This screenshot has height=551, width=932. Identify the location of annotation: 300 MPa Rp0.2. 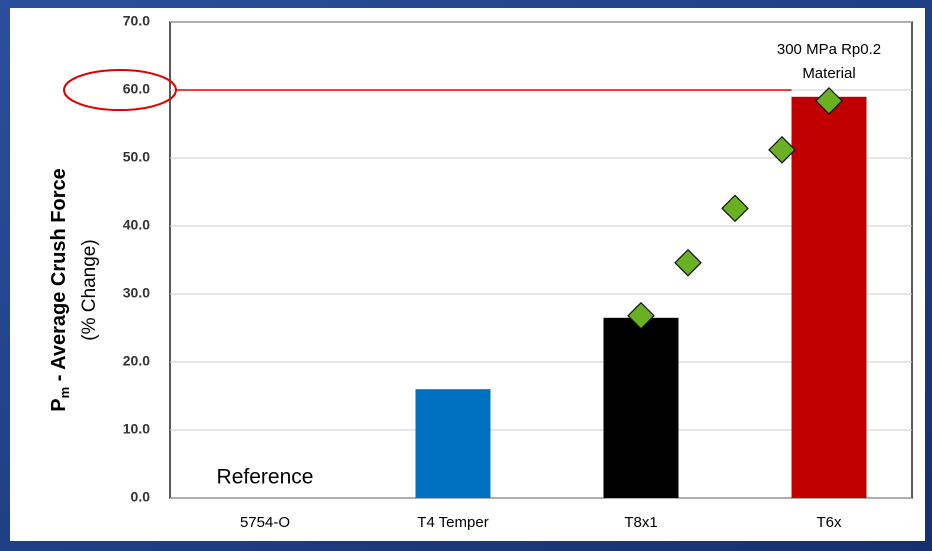
(829, 49).